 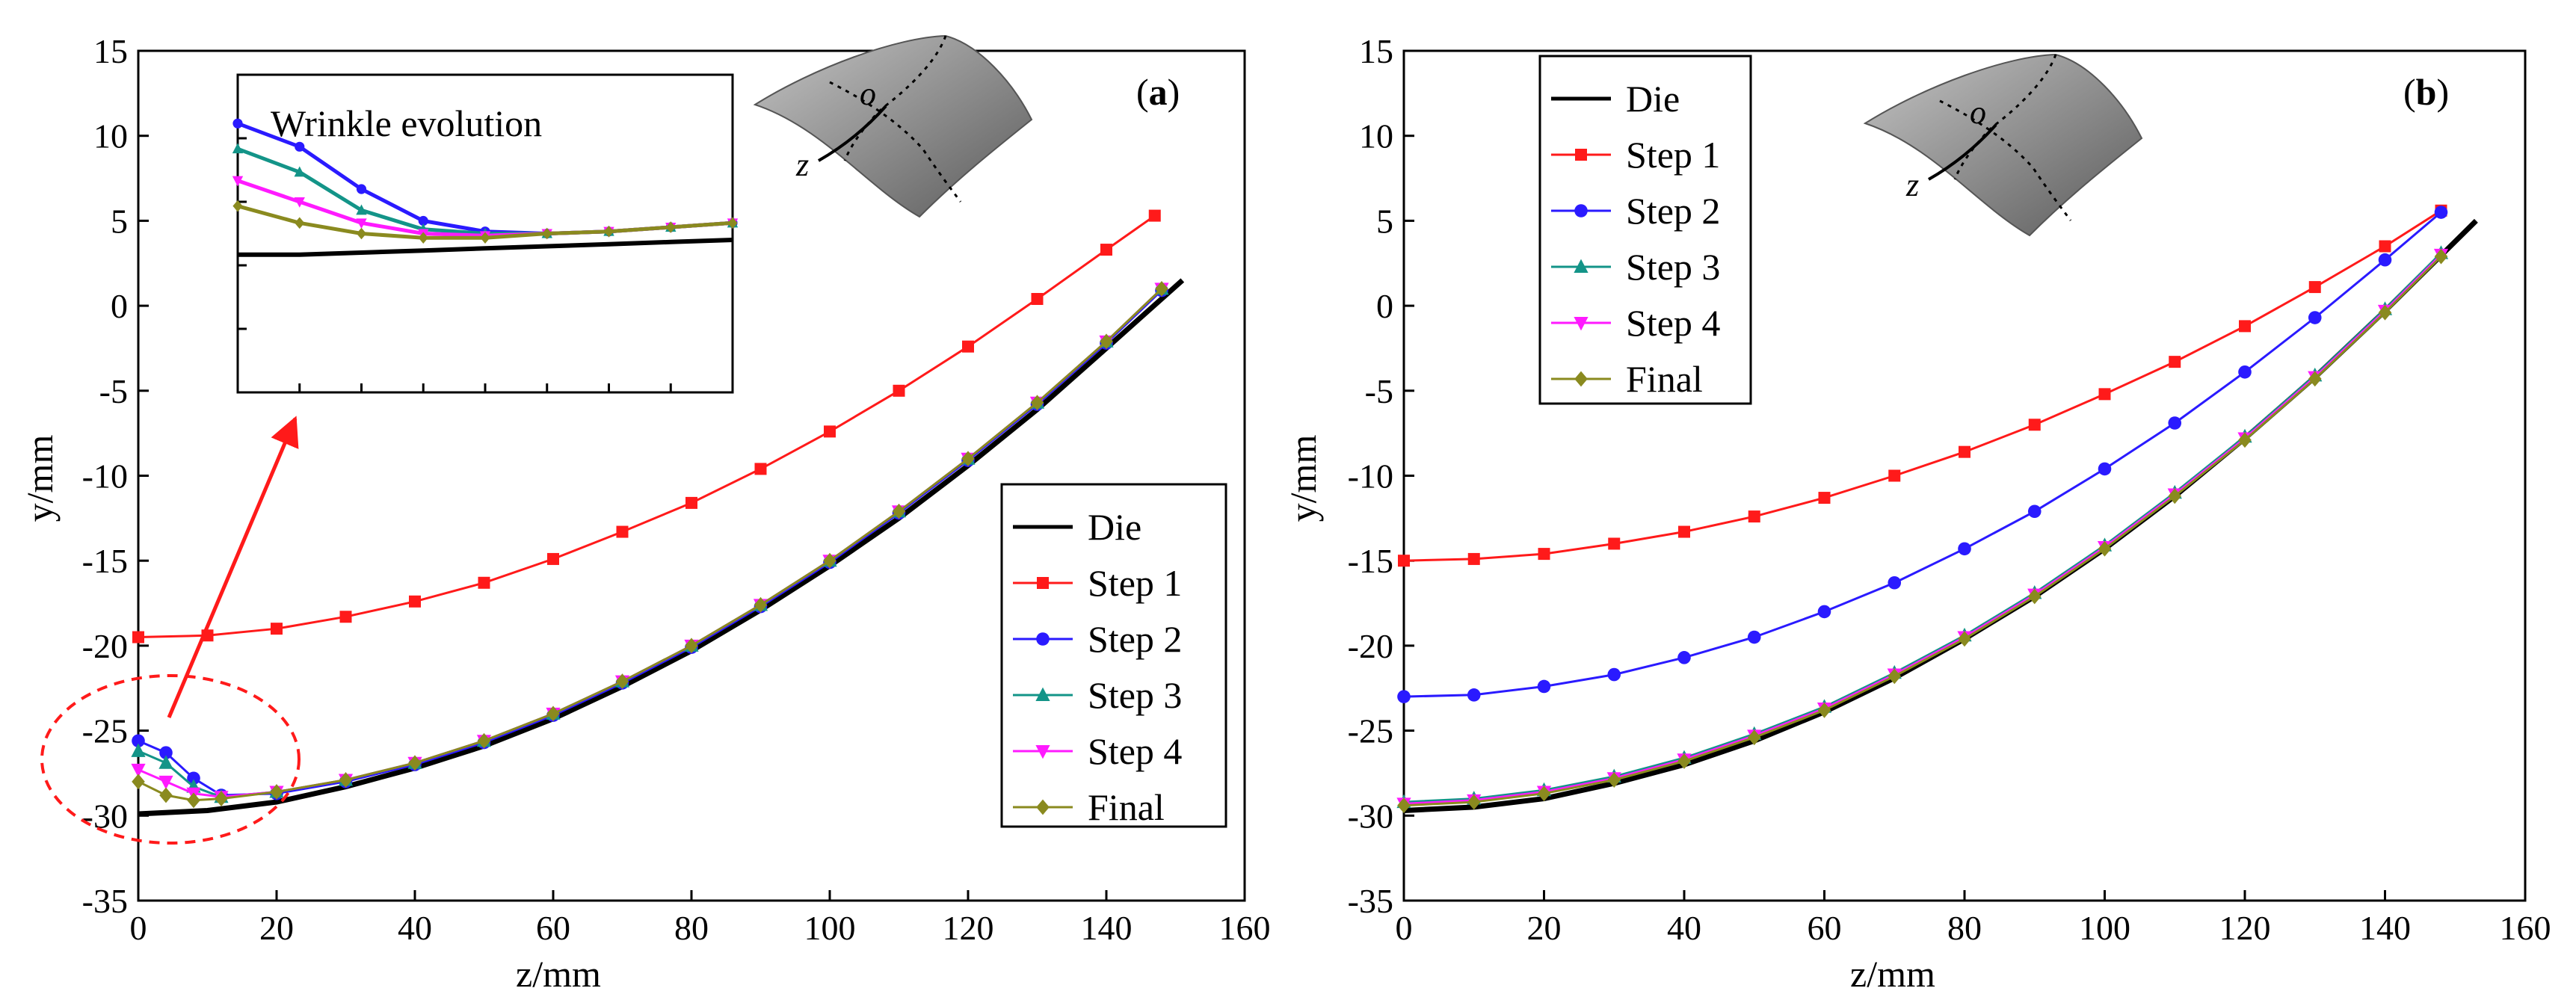 I want to click on panel-a-inset: Wrinkle evolution, so click(x=485, y=233).